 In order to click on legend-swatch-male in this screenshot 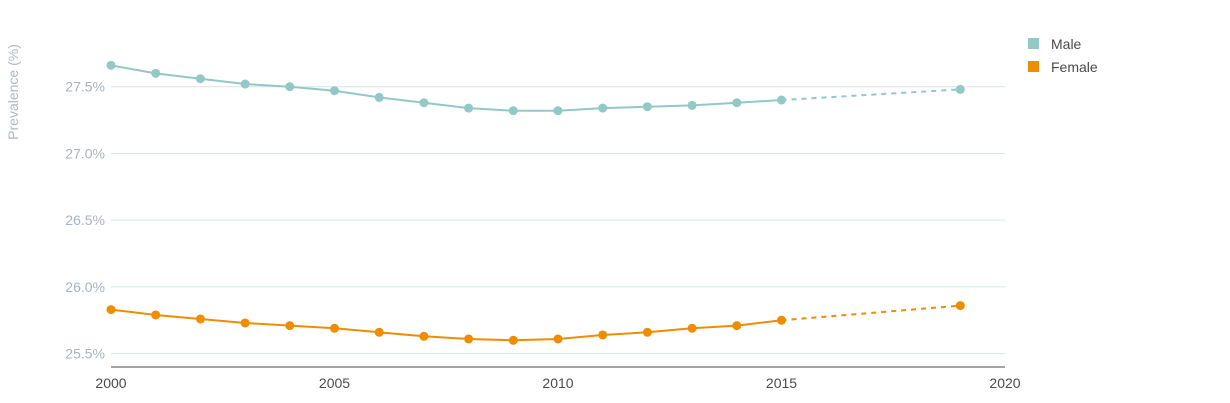, I will do `click(1033, 43)`.